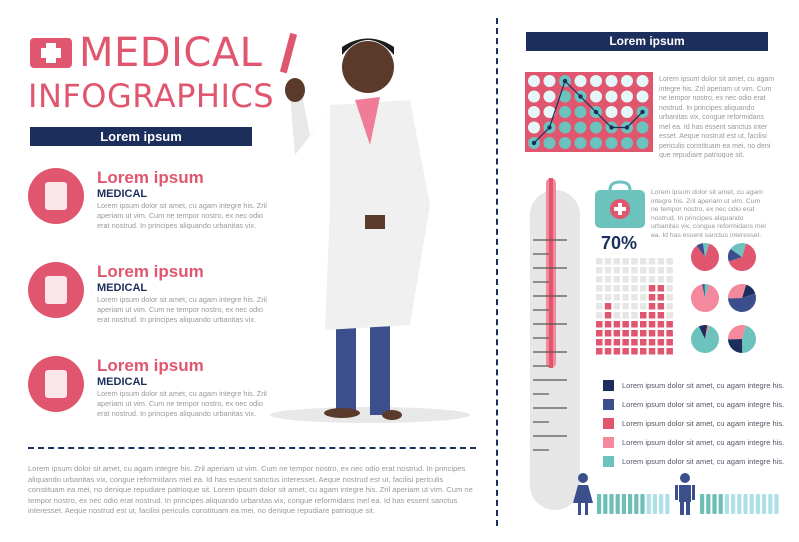  I want to click on first-aid-kit-icon, so click(620, 204).